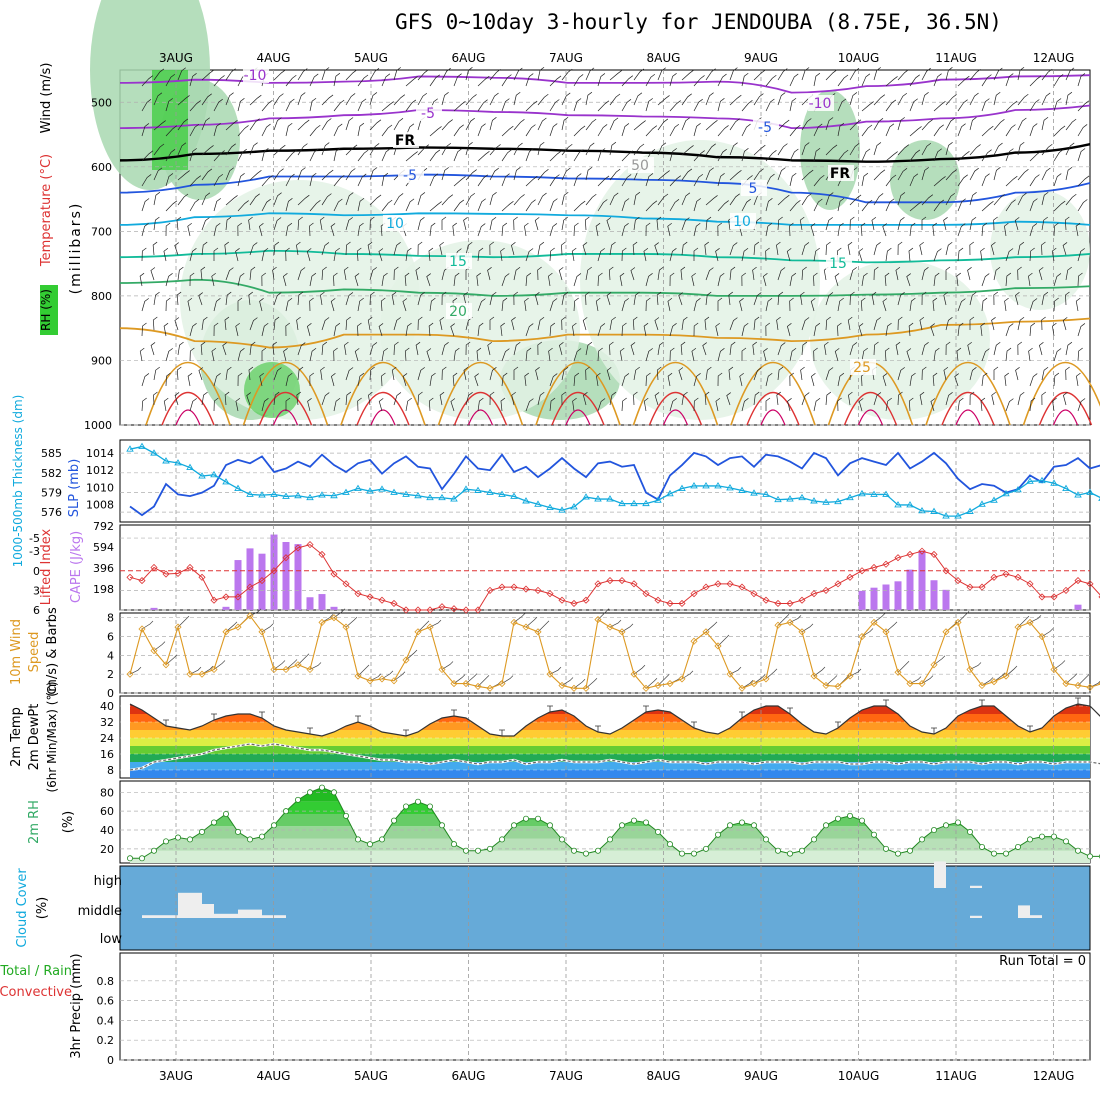  What do you see at coordinates (976, 916) in the screenshot?
I see `cloud-block` at bounding box center [976, 916].